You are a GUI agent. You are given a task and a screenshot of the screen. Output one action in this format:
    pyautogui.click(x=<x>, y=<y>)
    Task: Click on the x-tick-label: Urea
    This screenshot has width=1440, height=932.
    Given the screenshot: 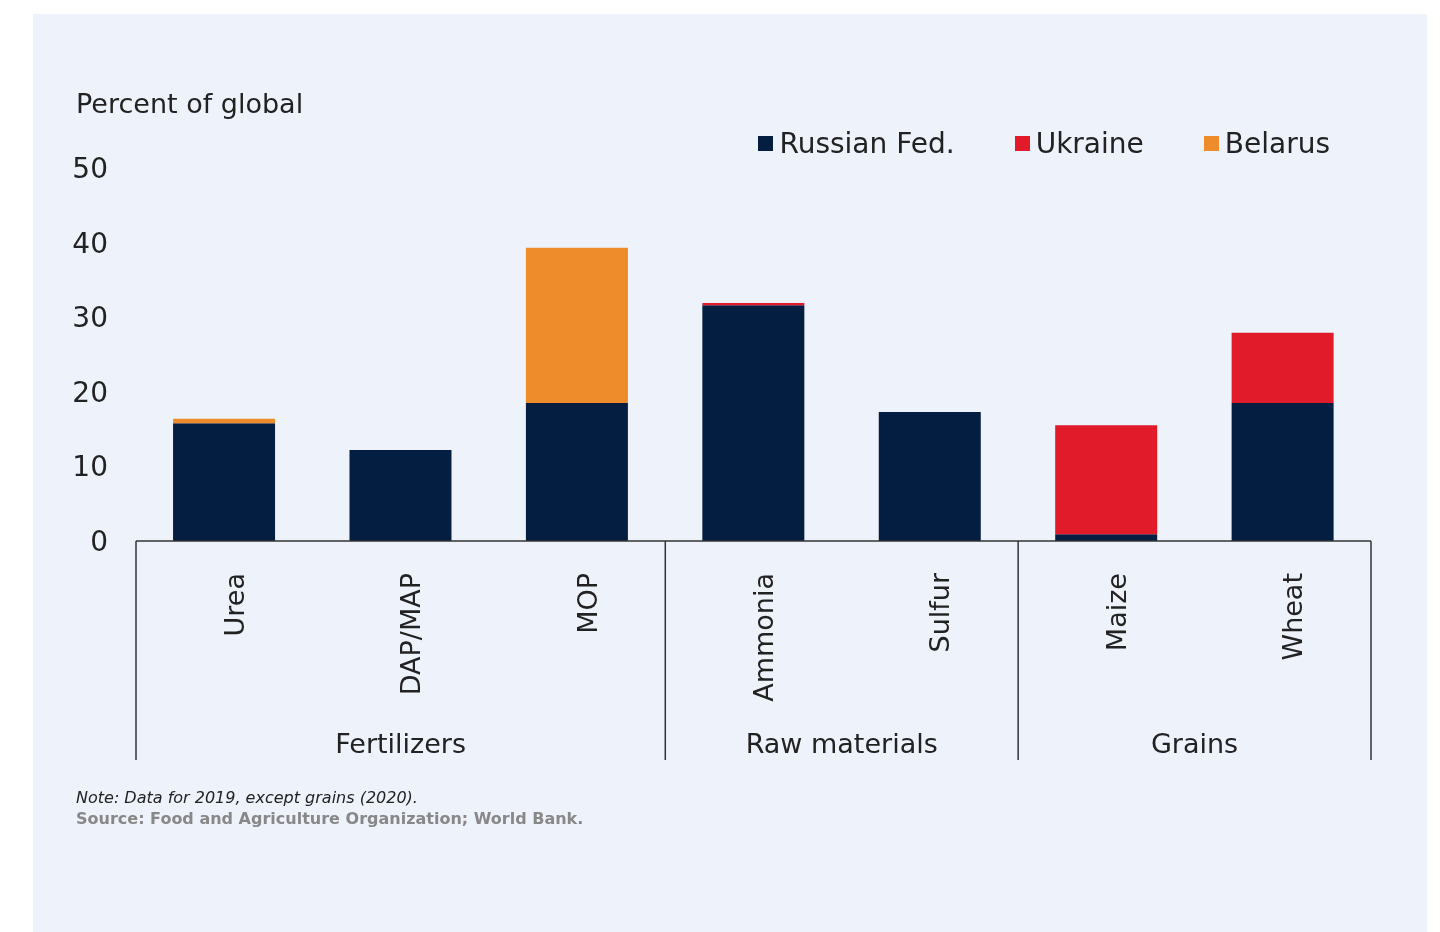 What is the action you would take?
    pyautogui.click(x=234, y=605)
    